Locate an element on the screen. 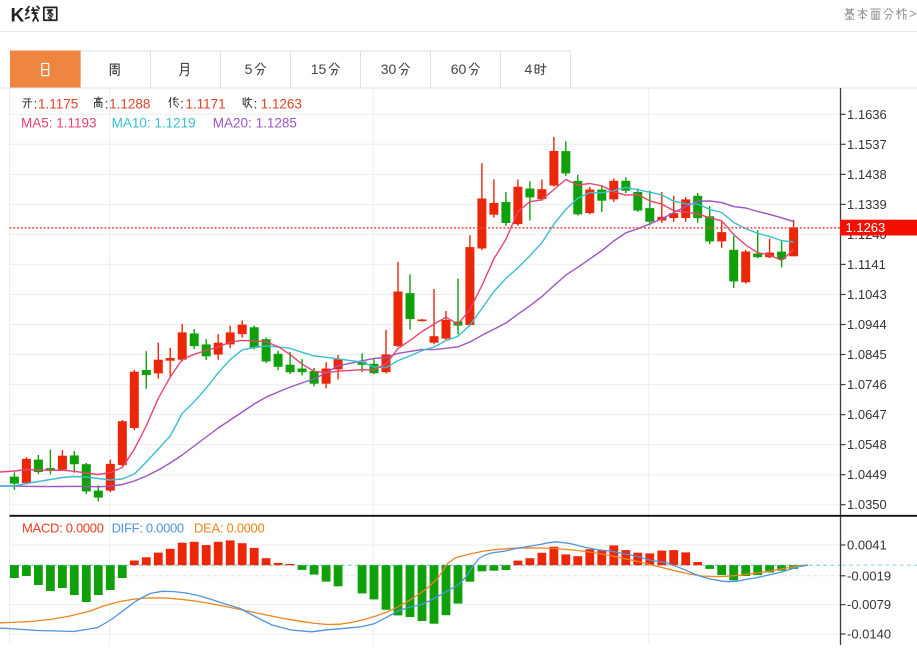 Image resolution: width=917 pixels, height=650 pixels. svg-text: DIFF: 0.0000 is located at coordinates (148, 528).